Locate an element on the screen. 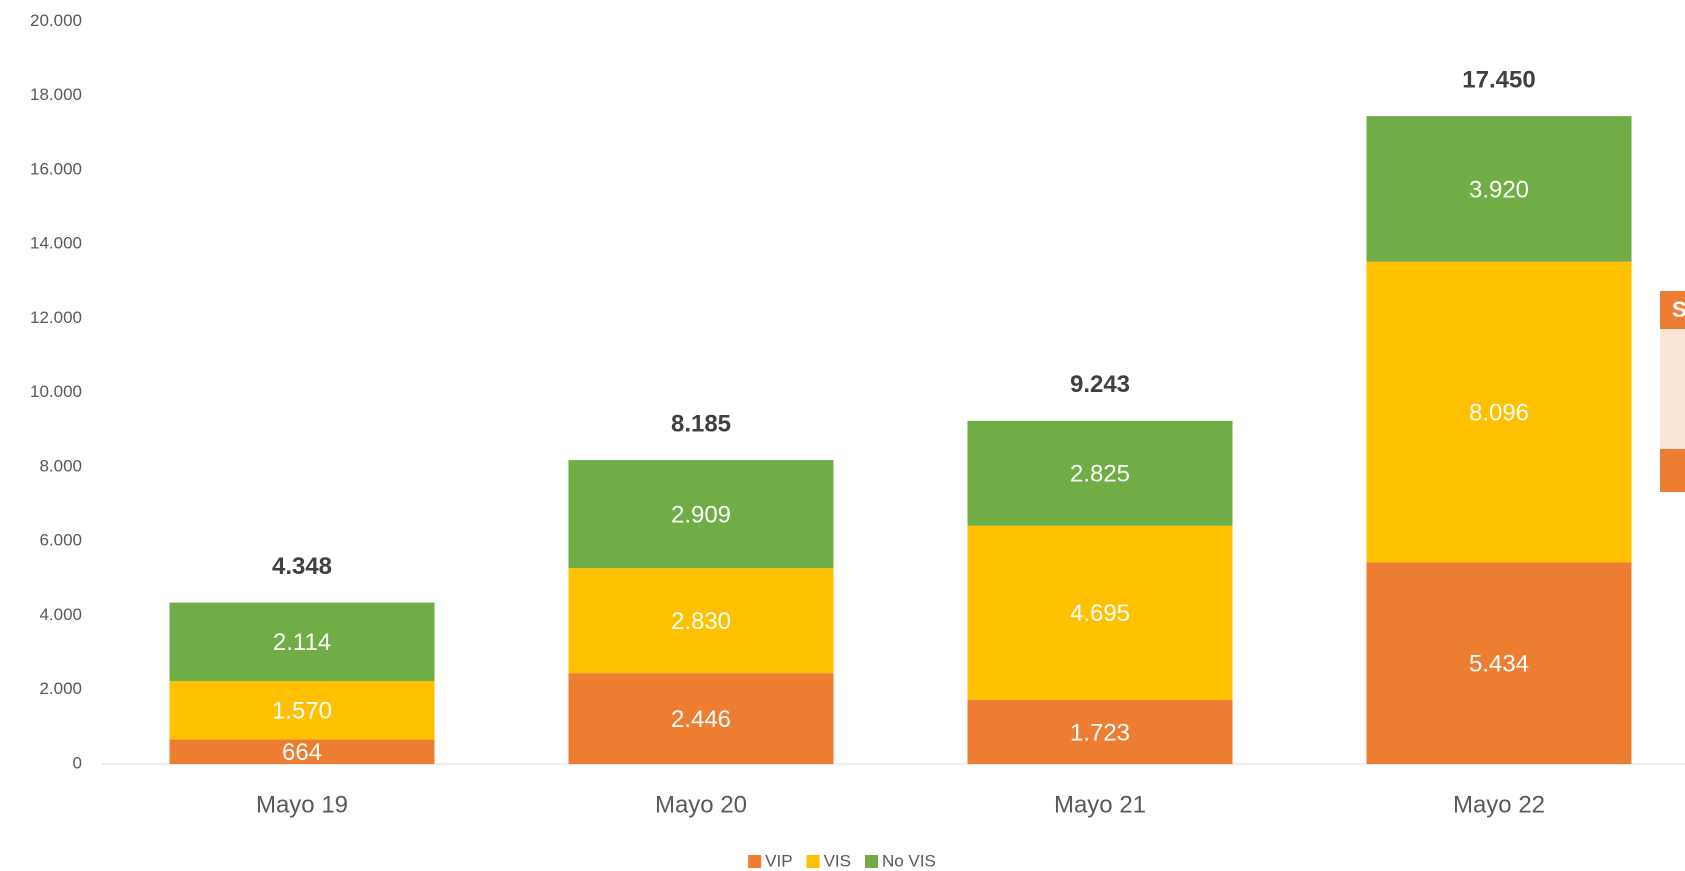 Image resolution: width=1685 pixels, height=871 pixels. y-tick-label: 14.000 is located at coordinates (56, 243).